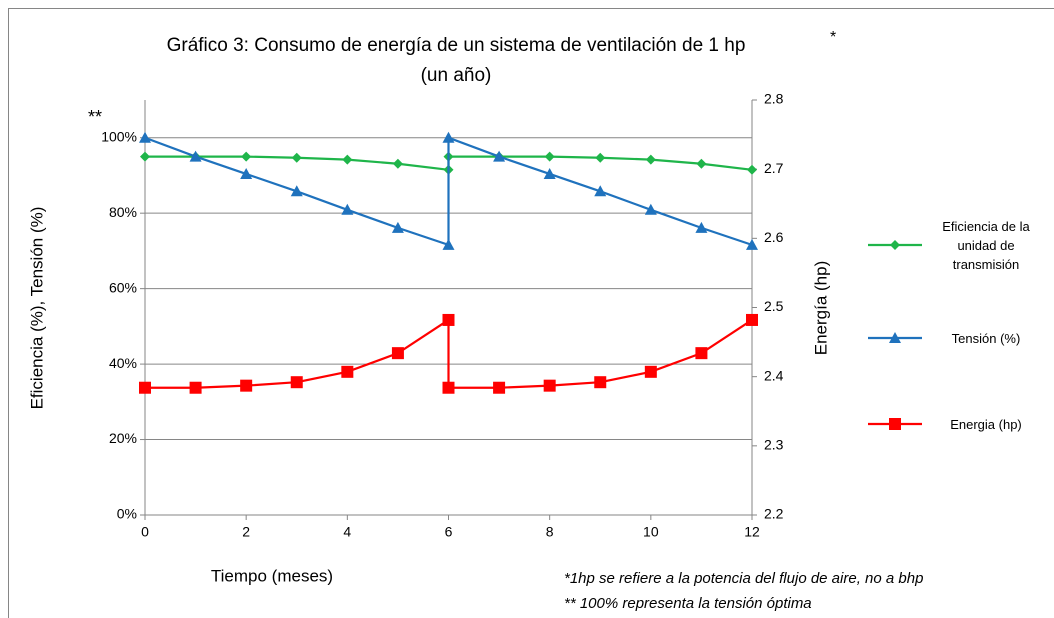 The height and width of the screenshot is (618, 1054). I want to click on legend-entry: Energia (hp), so click(986, 424).